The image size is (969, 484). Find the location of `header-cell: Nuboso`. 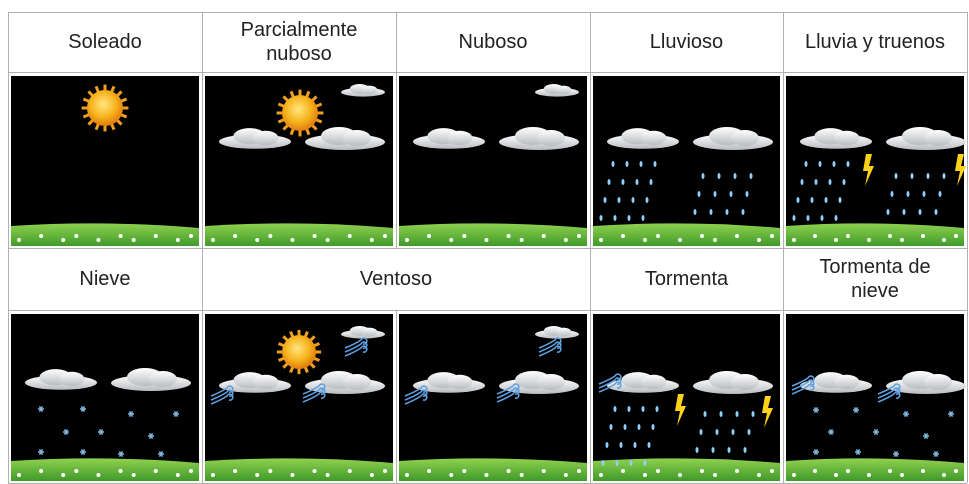

header-cell: Nuboso is located at coordinates (493, 42).